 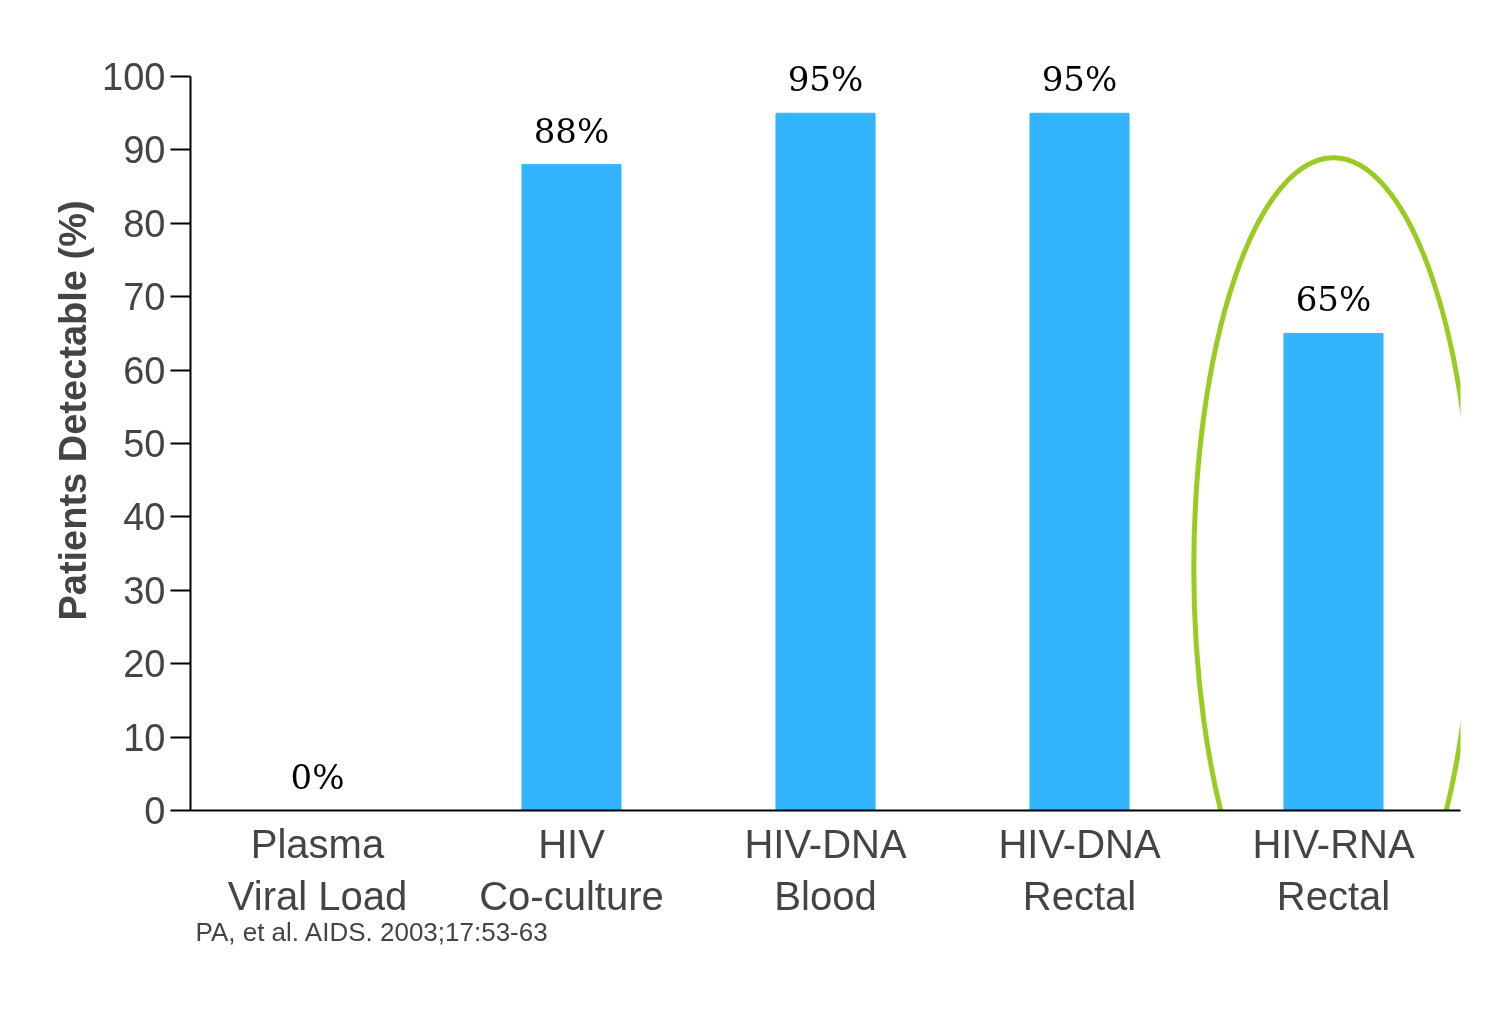 What do you see at coordinates (144, 517) in the screenshot?
I see `y-tick-label: 40` at bounding box center [144, 517].